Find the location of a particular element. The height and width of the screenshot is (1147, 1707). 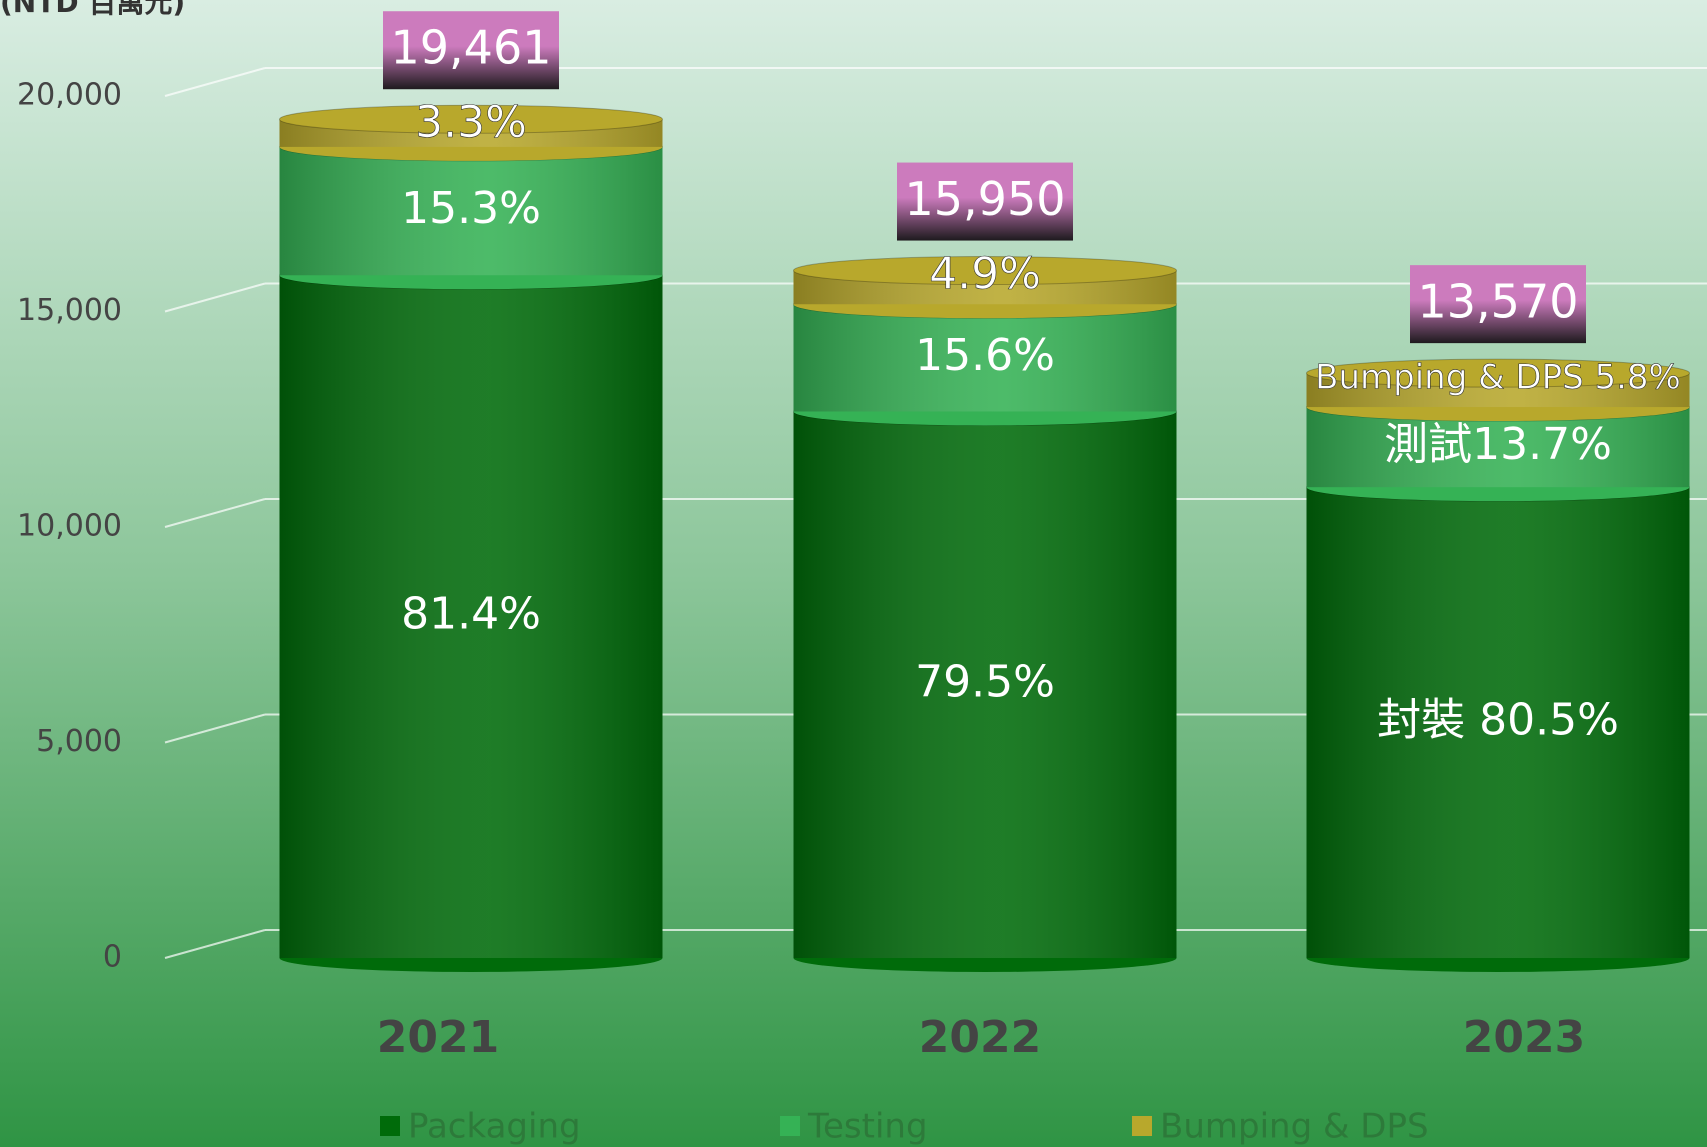

value-label: 15.3% is located at coordinates (471, 208).